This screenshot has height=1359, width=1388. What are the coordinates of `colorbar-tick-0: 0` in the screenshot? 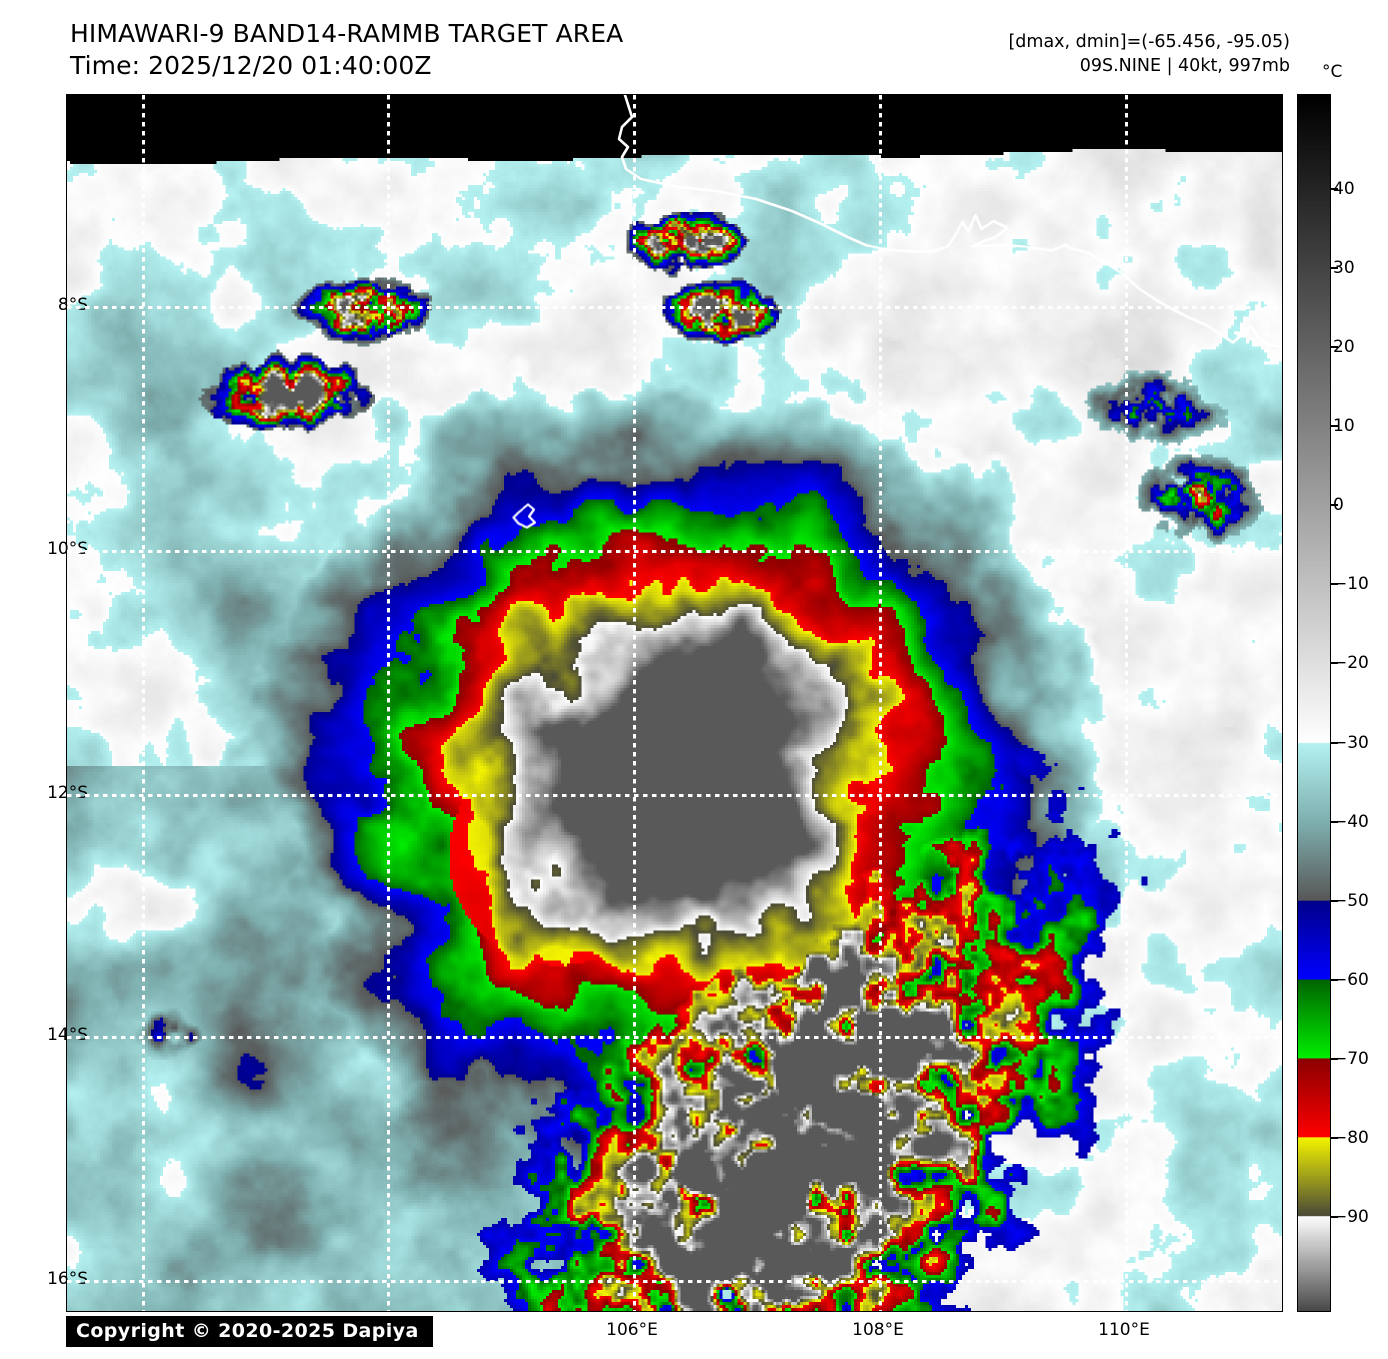 It's located at (1338, 505).